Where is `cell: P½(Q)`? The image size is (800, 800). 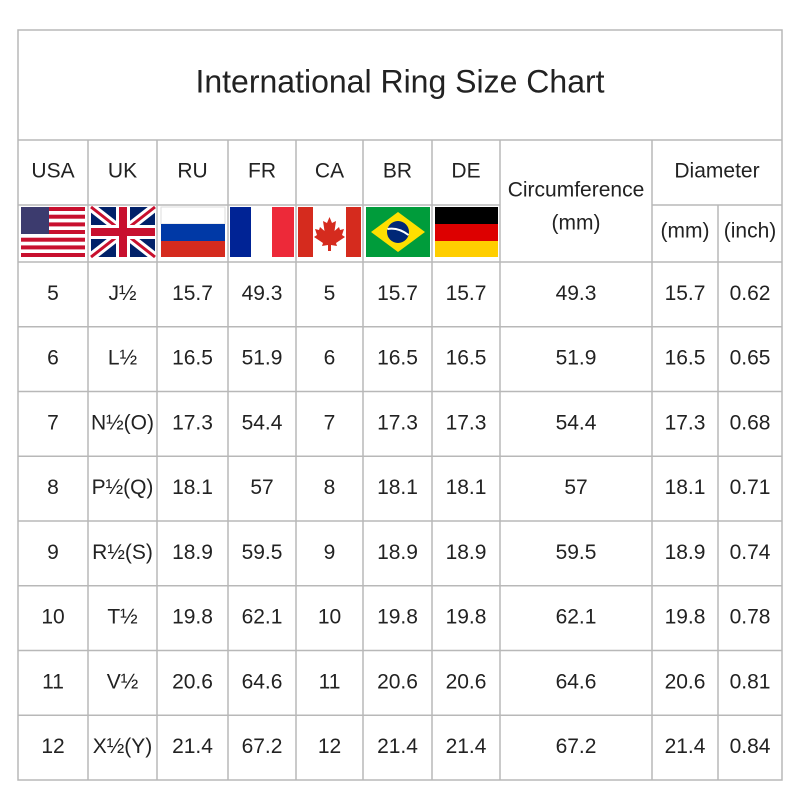 cell: P½(Q) is located at coordinates (123, 487).